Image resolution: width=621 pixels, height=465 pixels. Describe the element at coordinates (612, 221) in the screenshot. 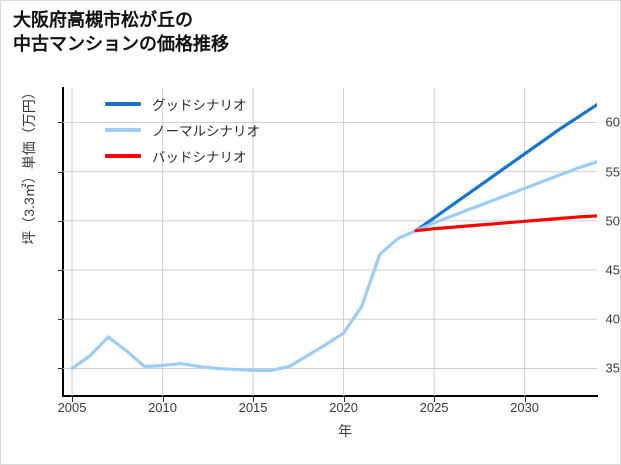

I see `y-tick-label: 50` at that location.